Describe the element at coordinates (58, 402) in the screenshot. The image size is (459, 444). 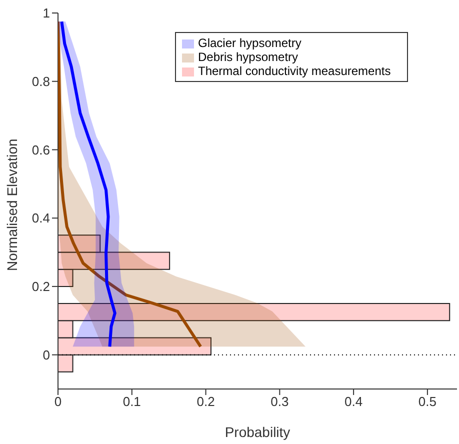
I see `x-tick-label: 0` at that location.